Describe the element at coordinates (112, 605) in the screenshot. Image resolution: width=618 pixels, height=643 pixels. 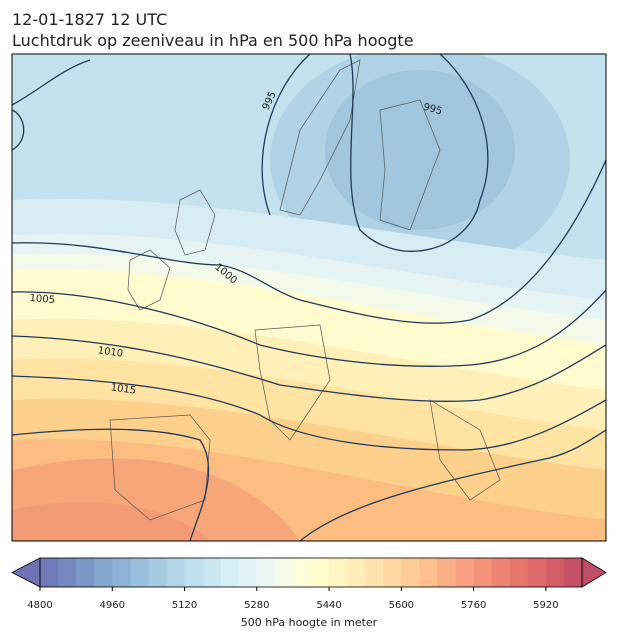
I see `colorbar-tick-label: 4960` at that location.